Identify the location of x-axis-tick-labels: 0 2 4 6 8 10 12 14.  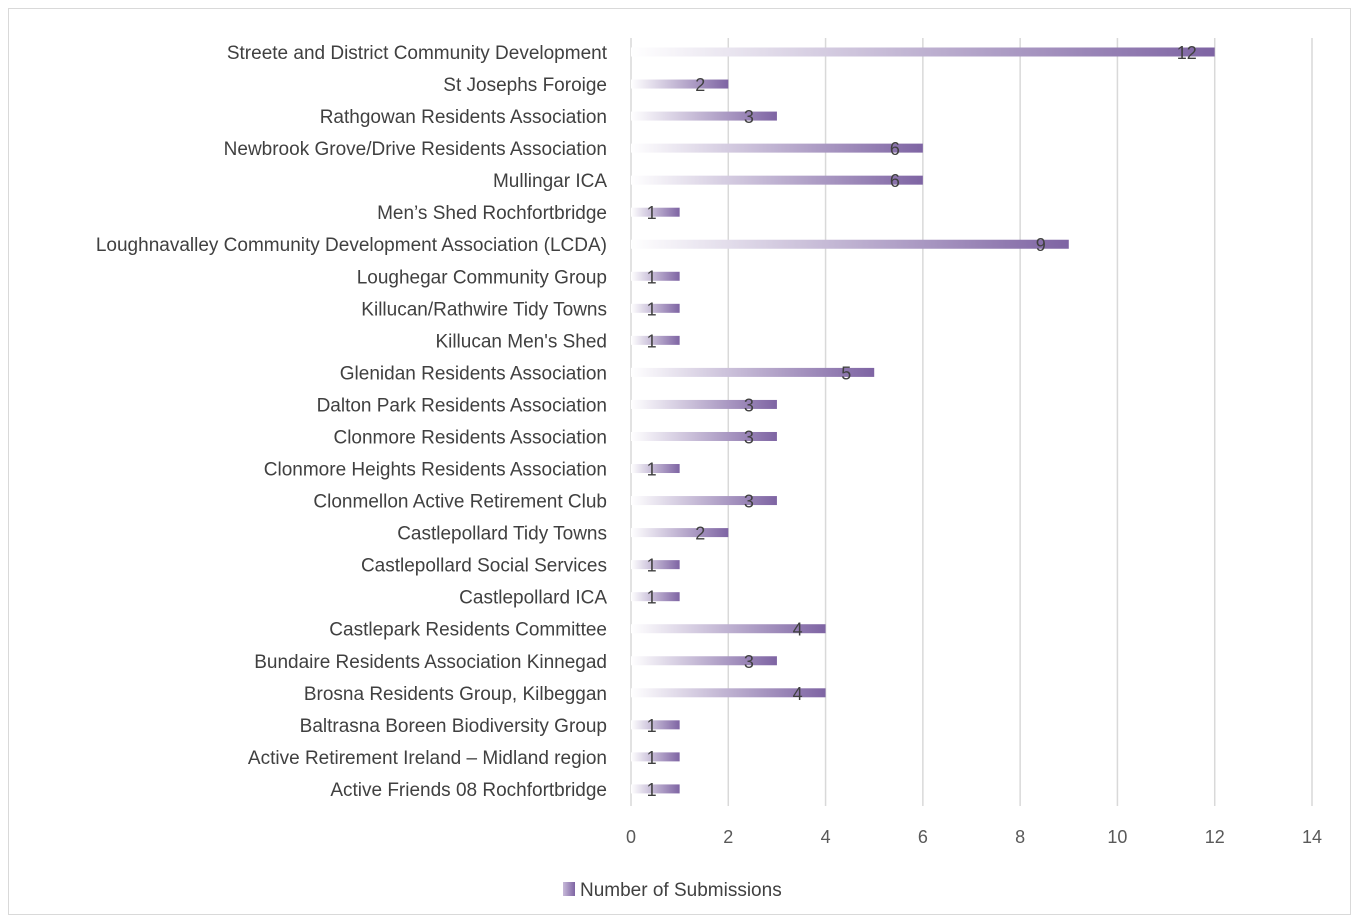
(974, 837).